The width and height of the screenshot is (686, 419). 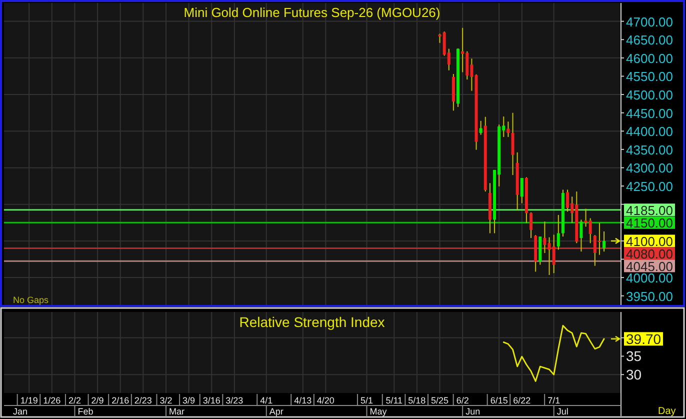 I want to click on x-tick-label: 7/1, so click(x=554, y=400).